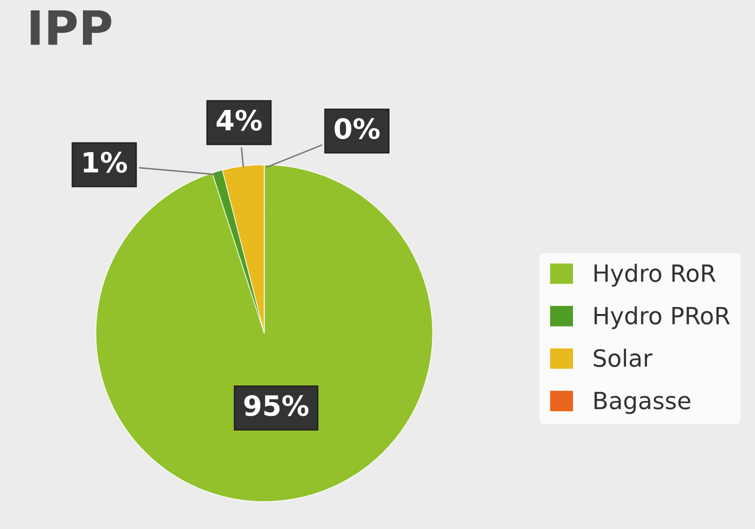  I want to click on data-label: 1%, so click(105, 162).